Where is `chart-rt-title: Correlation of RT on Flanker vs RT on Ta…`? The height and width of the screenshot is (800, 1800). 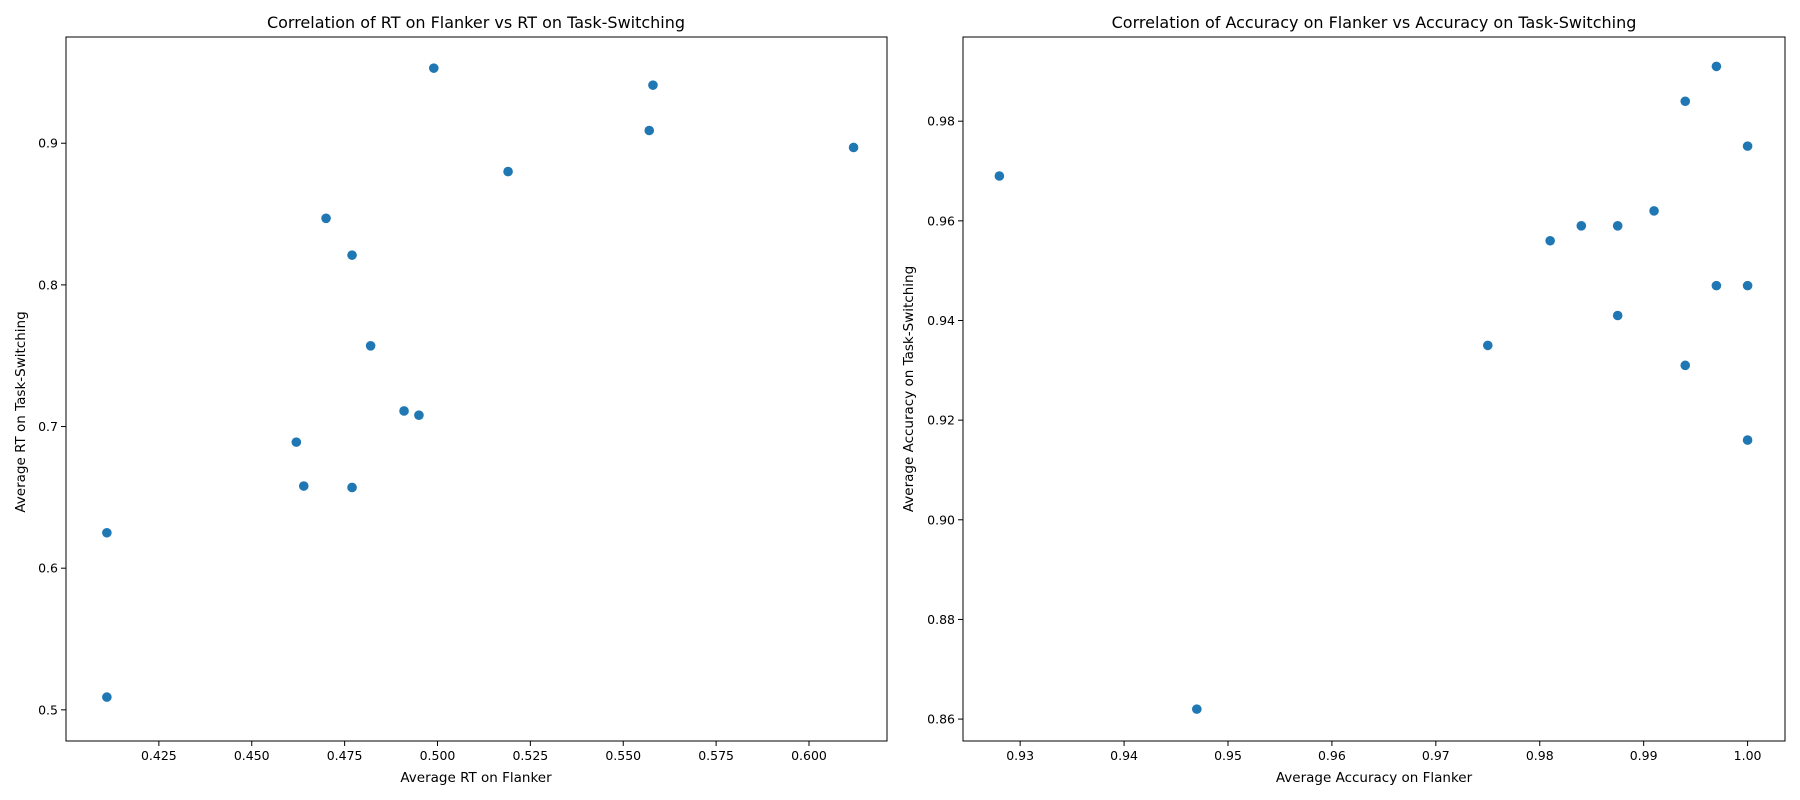 chart-rt-title: Correlation of RT on Flanker vs RT on Ta… is located at coordinates (476, 22).